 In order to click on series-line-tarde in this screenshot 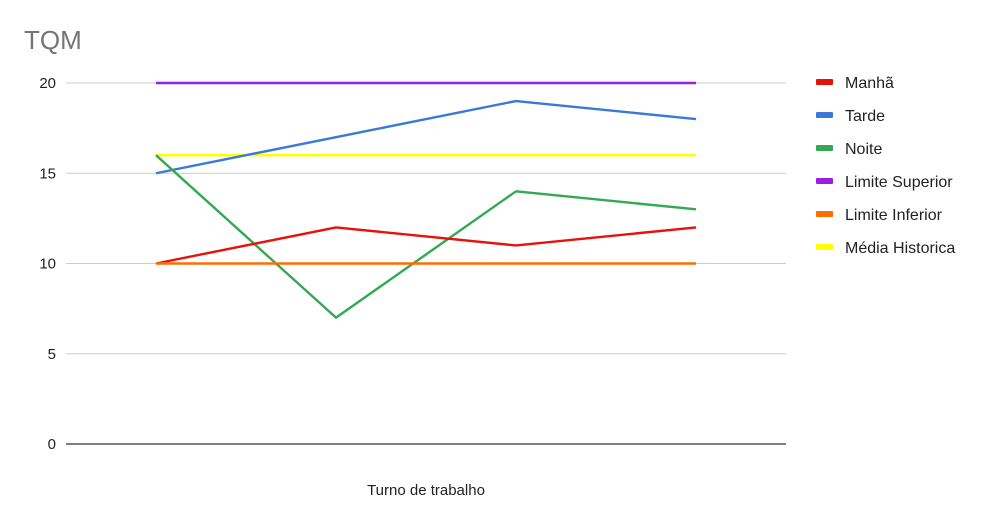, I will do `click(426, 137)`.